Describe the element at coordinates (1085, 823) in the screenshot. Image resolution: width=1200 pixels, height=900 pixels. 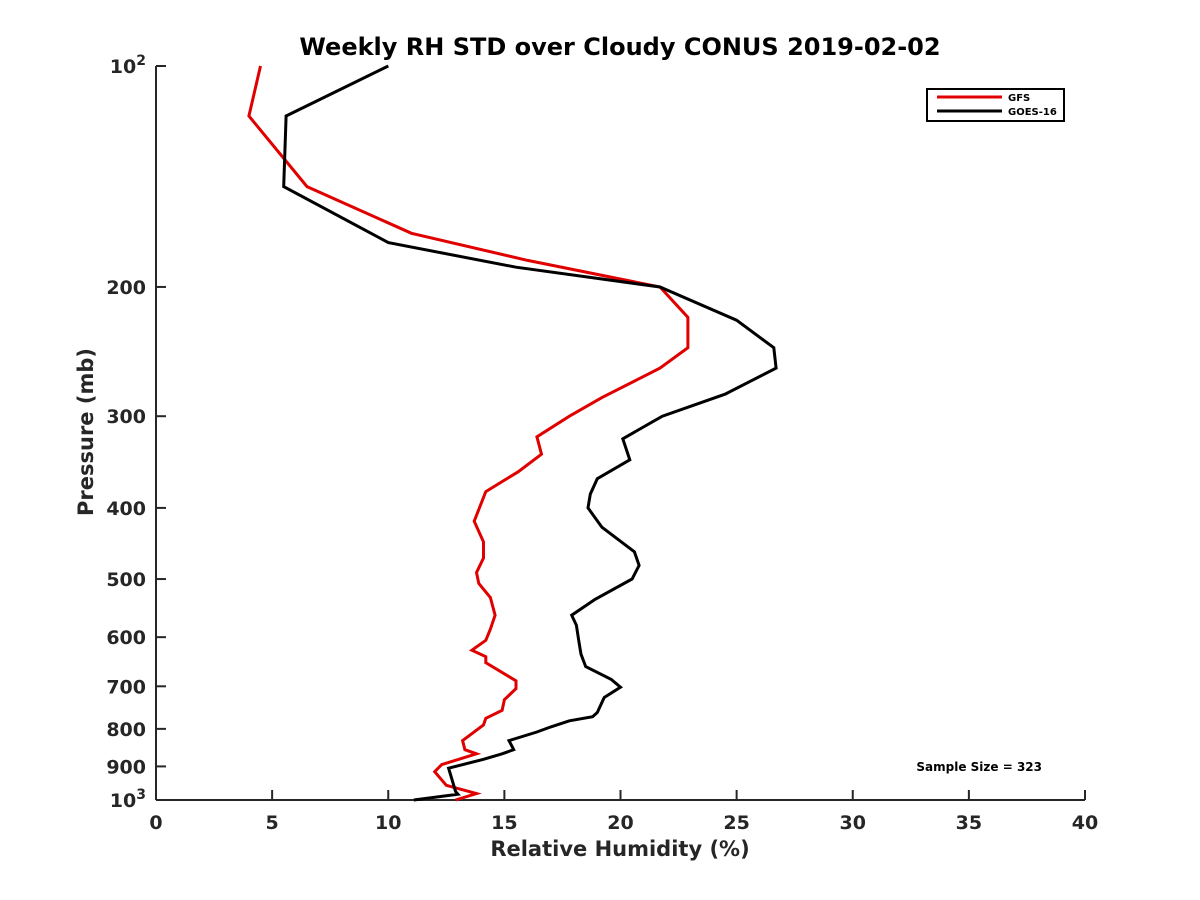
I see `x-tick-label: 40` at that location.